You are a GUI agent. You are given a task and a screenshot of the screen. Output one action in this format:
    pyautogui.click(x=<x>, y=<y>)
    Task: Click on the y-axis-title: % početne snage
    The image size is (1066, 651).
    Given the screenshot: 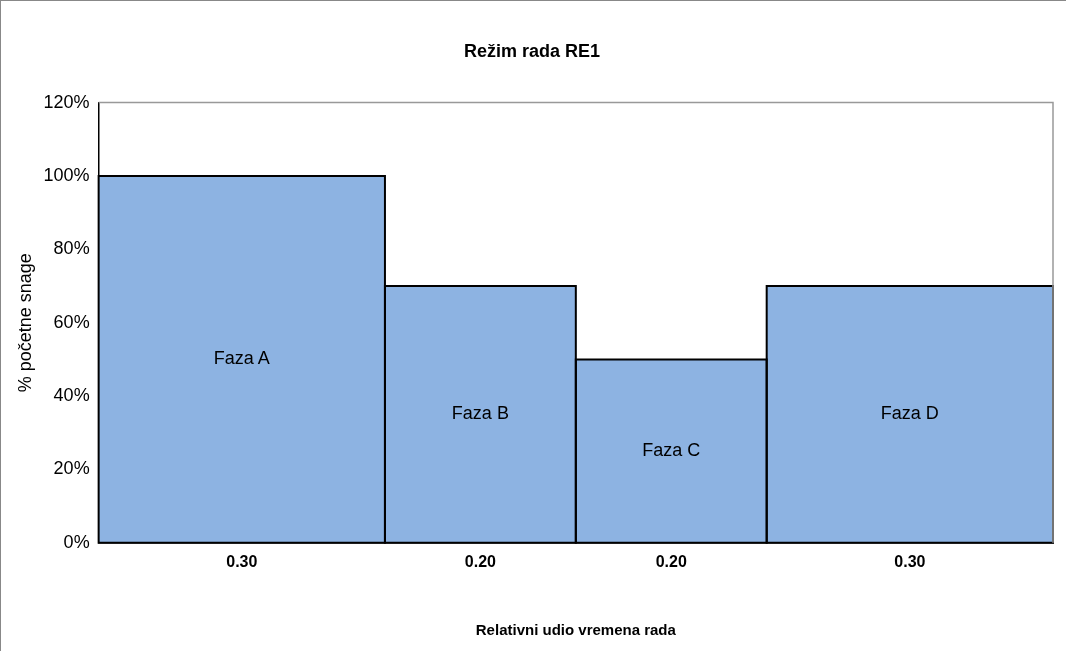 What is the action you would take?
    pyautogui.click(x=24, y=323)
    